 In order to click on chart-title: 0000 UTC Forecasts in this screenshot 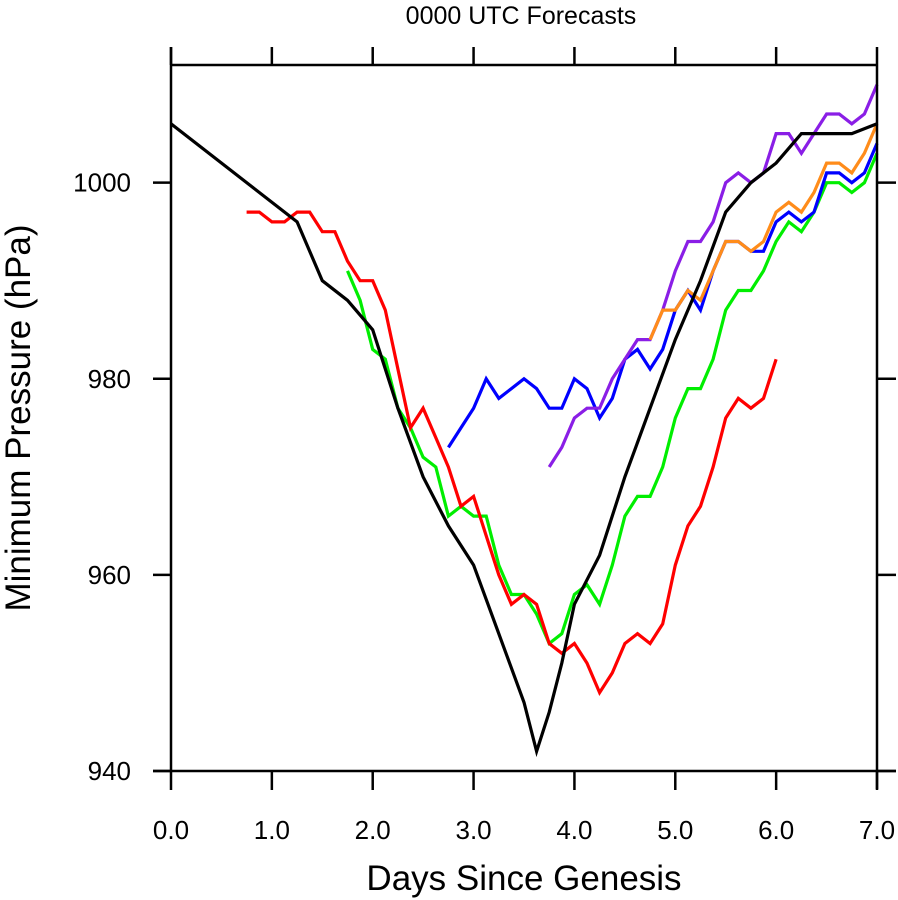, I will do `click(521, 16)`.